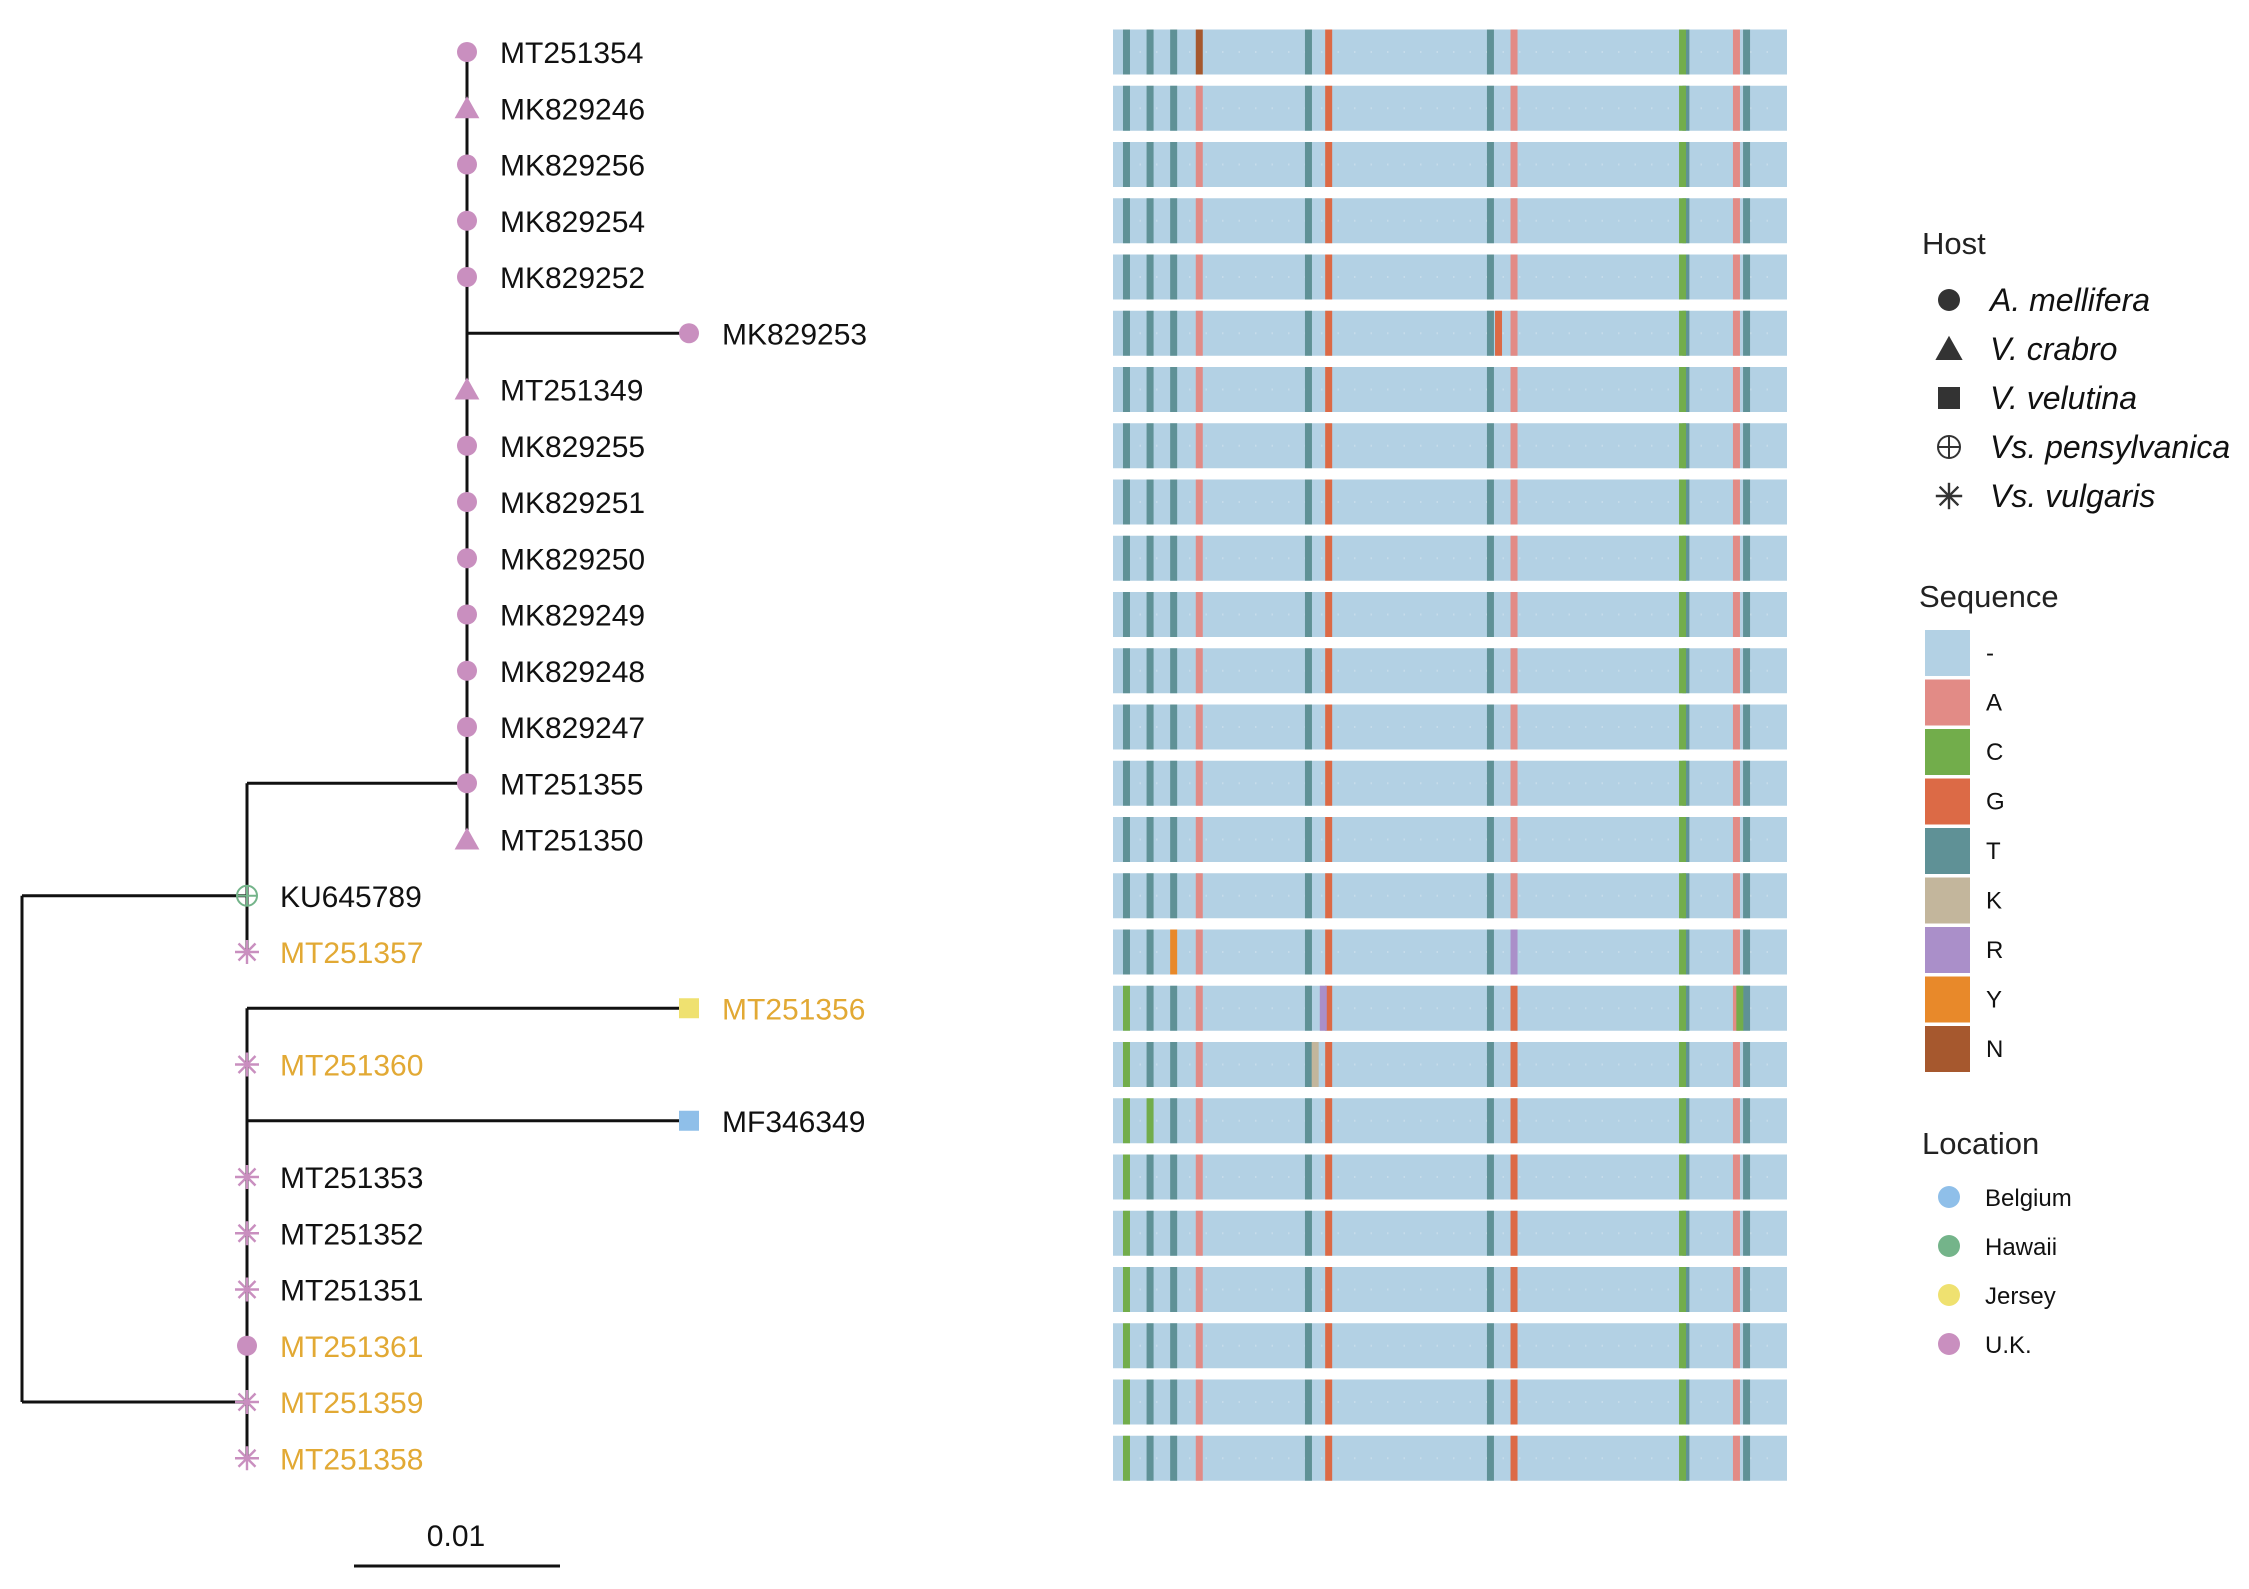  What do you see at coordinates (1995, 802) in the screenshot?
I see `sequence-legend-label: G` at bounding box center [1995, 802].